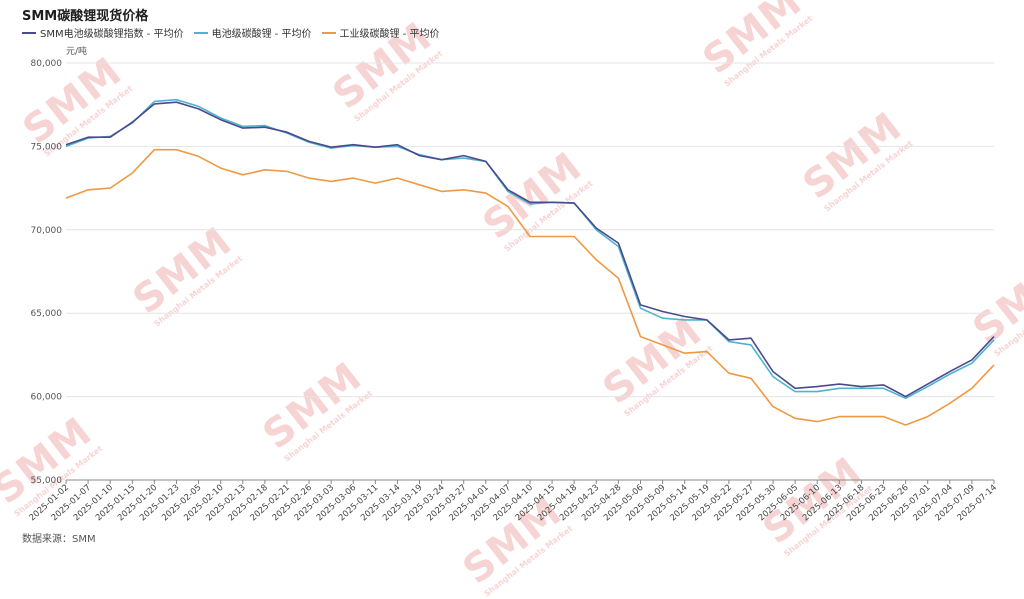  Describe the element at coordinates (47, 147) in the screenshot. I see `y-tick-label: 75,000` at that location.